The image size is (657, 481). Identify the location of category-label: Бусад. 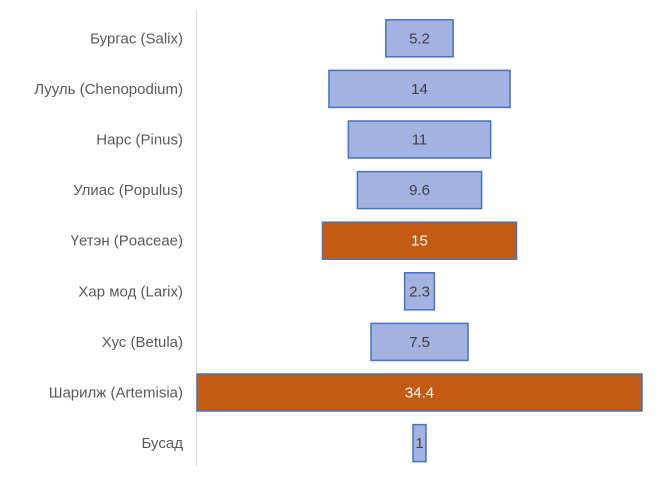
(163, 443).